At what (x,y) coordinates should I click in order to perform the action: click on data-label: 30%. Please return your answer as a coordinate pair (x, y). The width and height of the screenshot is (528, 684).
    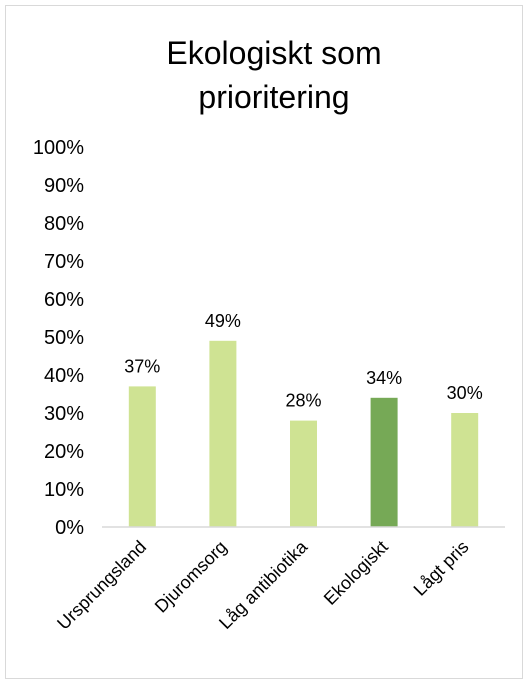
    Looking at the image, I should click on (465, 393).